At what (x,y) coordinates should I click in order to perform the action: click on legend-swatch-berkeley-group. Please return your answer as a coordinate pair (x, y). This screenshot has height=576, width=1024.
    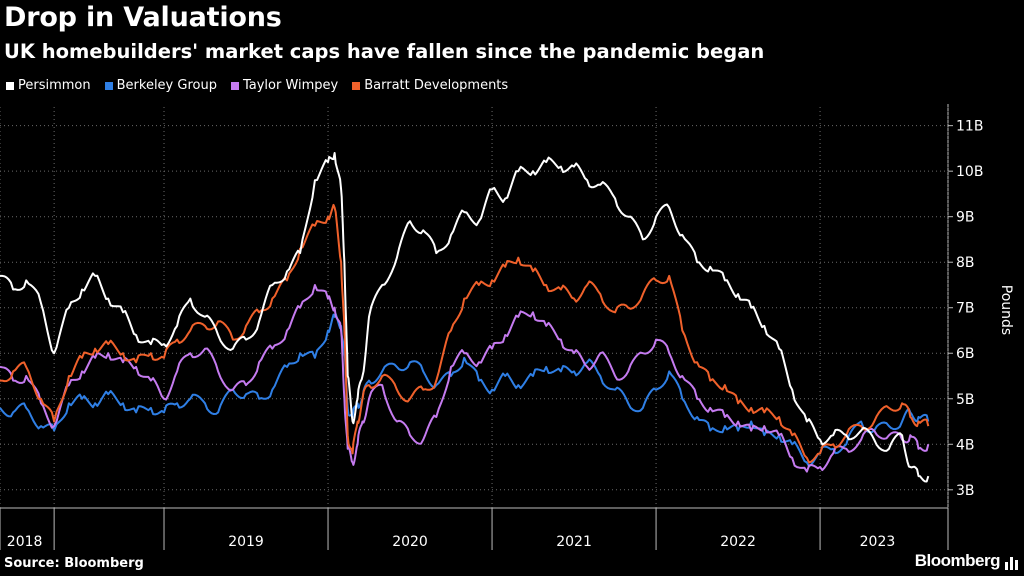
    Looking at the image, I should click on (108, 85).